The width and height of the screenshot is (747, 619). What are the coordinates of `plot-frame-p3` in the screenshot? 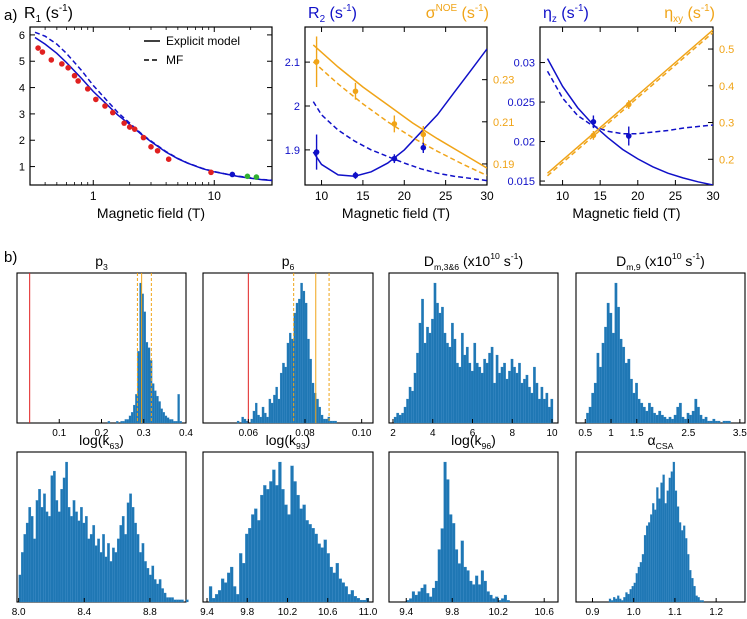 It's located at (101, 348).